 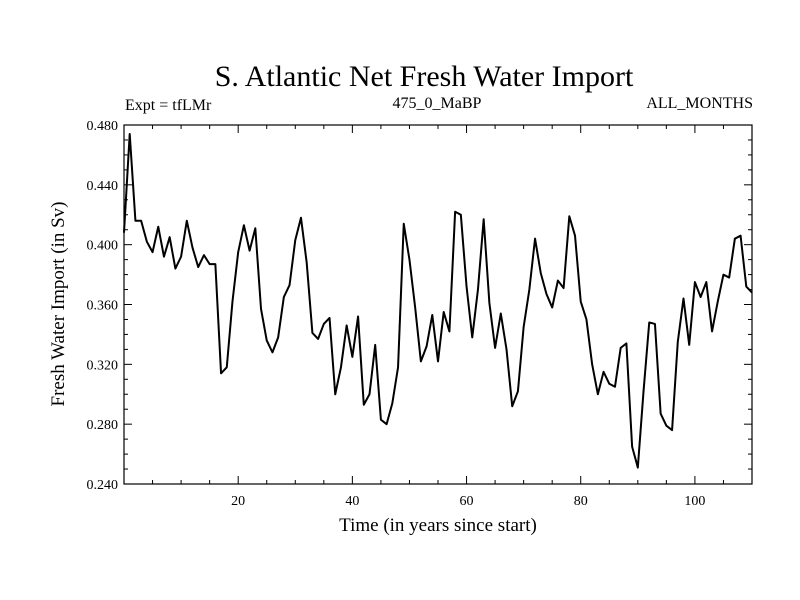 I want to click on x-tick-label: 40, so click(x=352, y=501).